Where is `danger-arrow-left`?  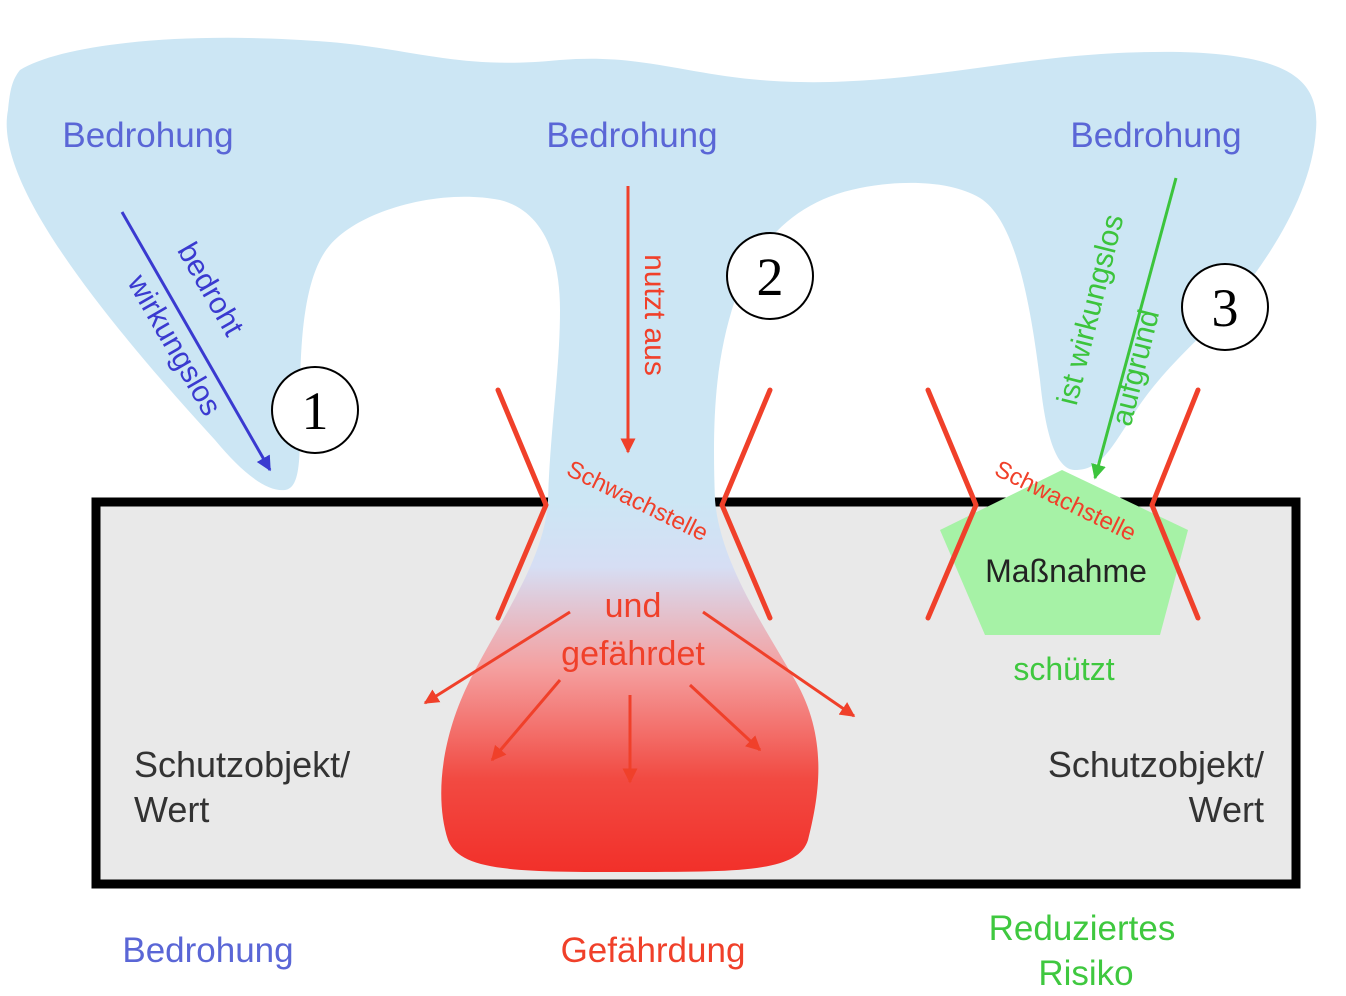 danger-arrow-left is located at coordinates (526, 720).